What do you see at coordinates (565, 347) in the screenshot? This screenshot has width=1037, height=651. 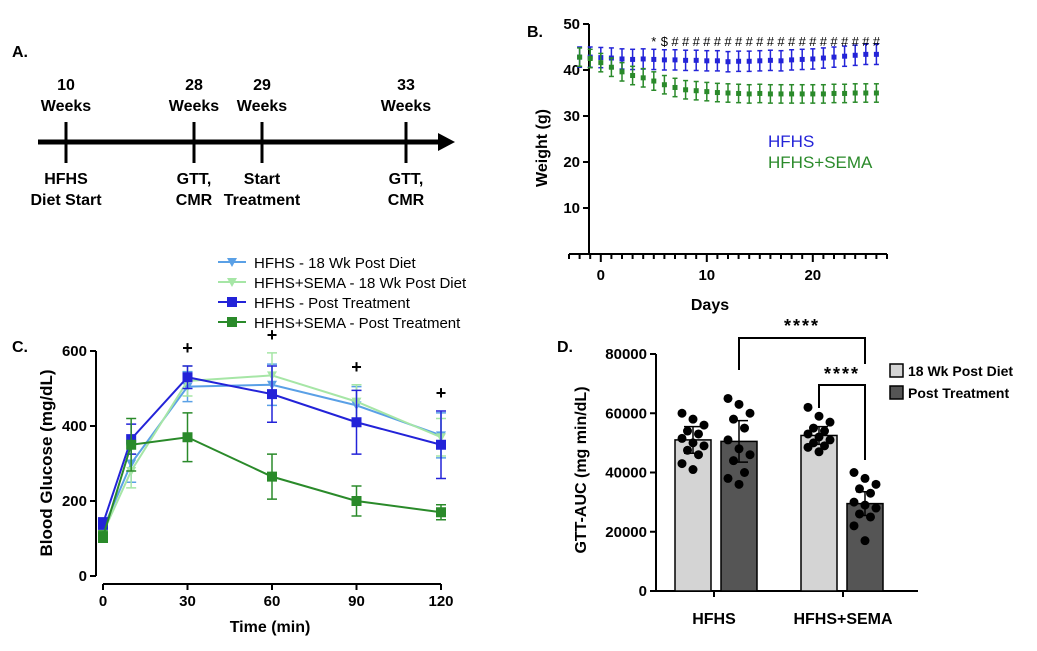 I see `panel-d-label: D.` at bounding box center [565, 347].